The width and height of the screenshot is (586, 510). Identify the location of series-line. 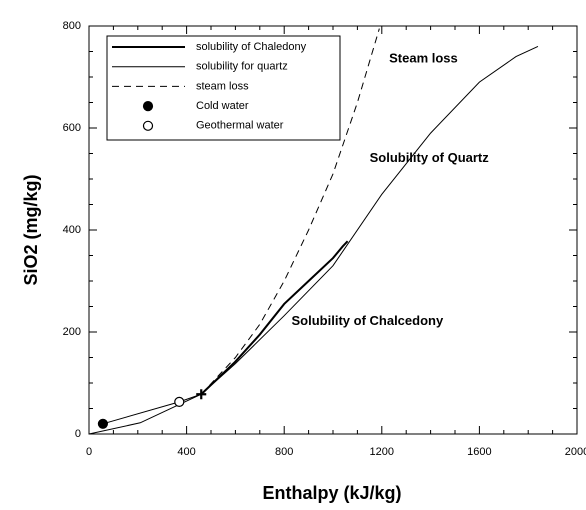
(274, 317).